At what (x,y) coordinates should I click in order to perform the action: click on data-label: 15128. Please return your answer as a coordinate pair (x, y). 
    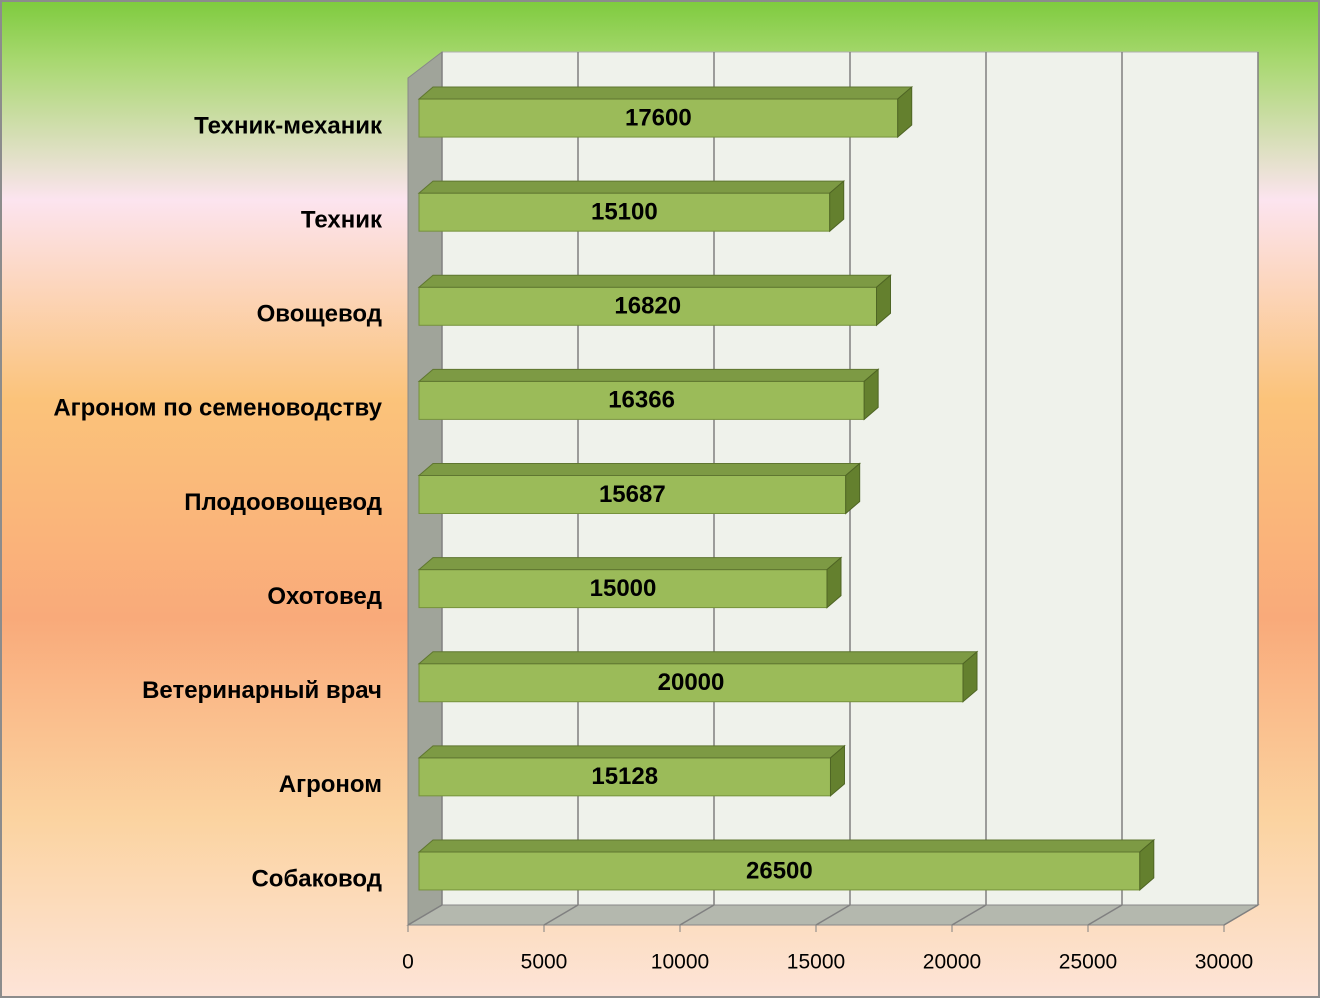
    Looking at the image, I should click on (624, 776).